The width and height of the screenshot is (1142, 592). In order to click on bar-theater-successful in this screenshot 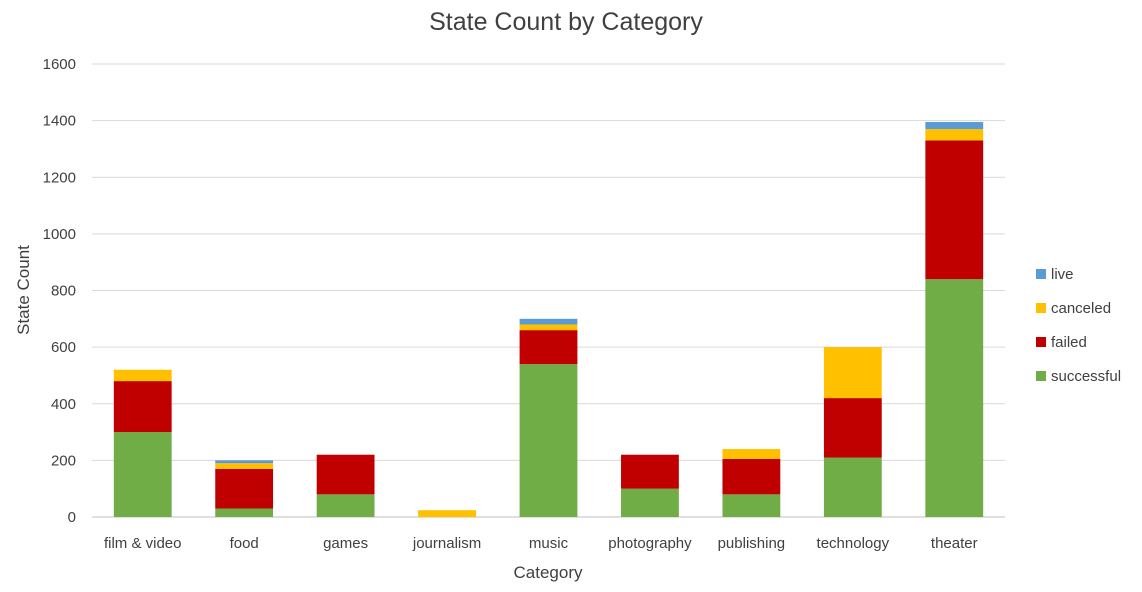, I will do `click(954, 398)`.